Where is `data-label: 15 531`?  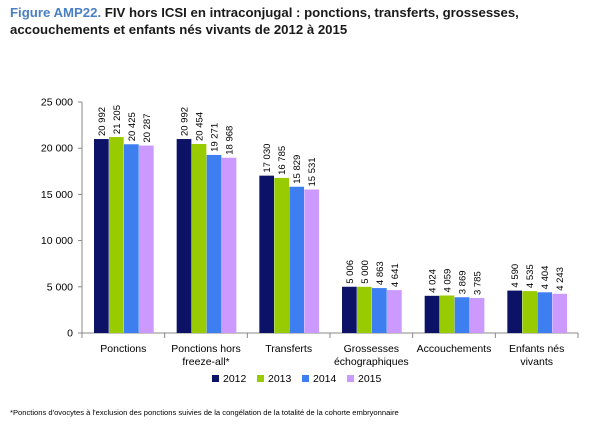
data-label: 15 531 is located at coordinates (312, 171).